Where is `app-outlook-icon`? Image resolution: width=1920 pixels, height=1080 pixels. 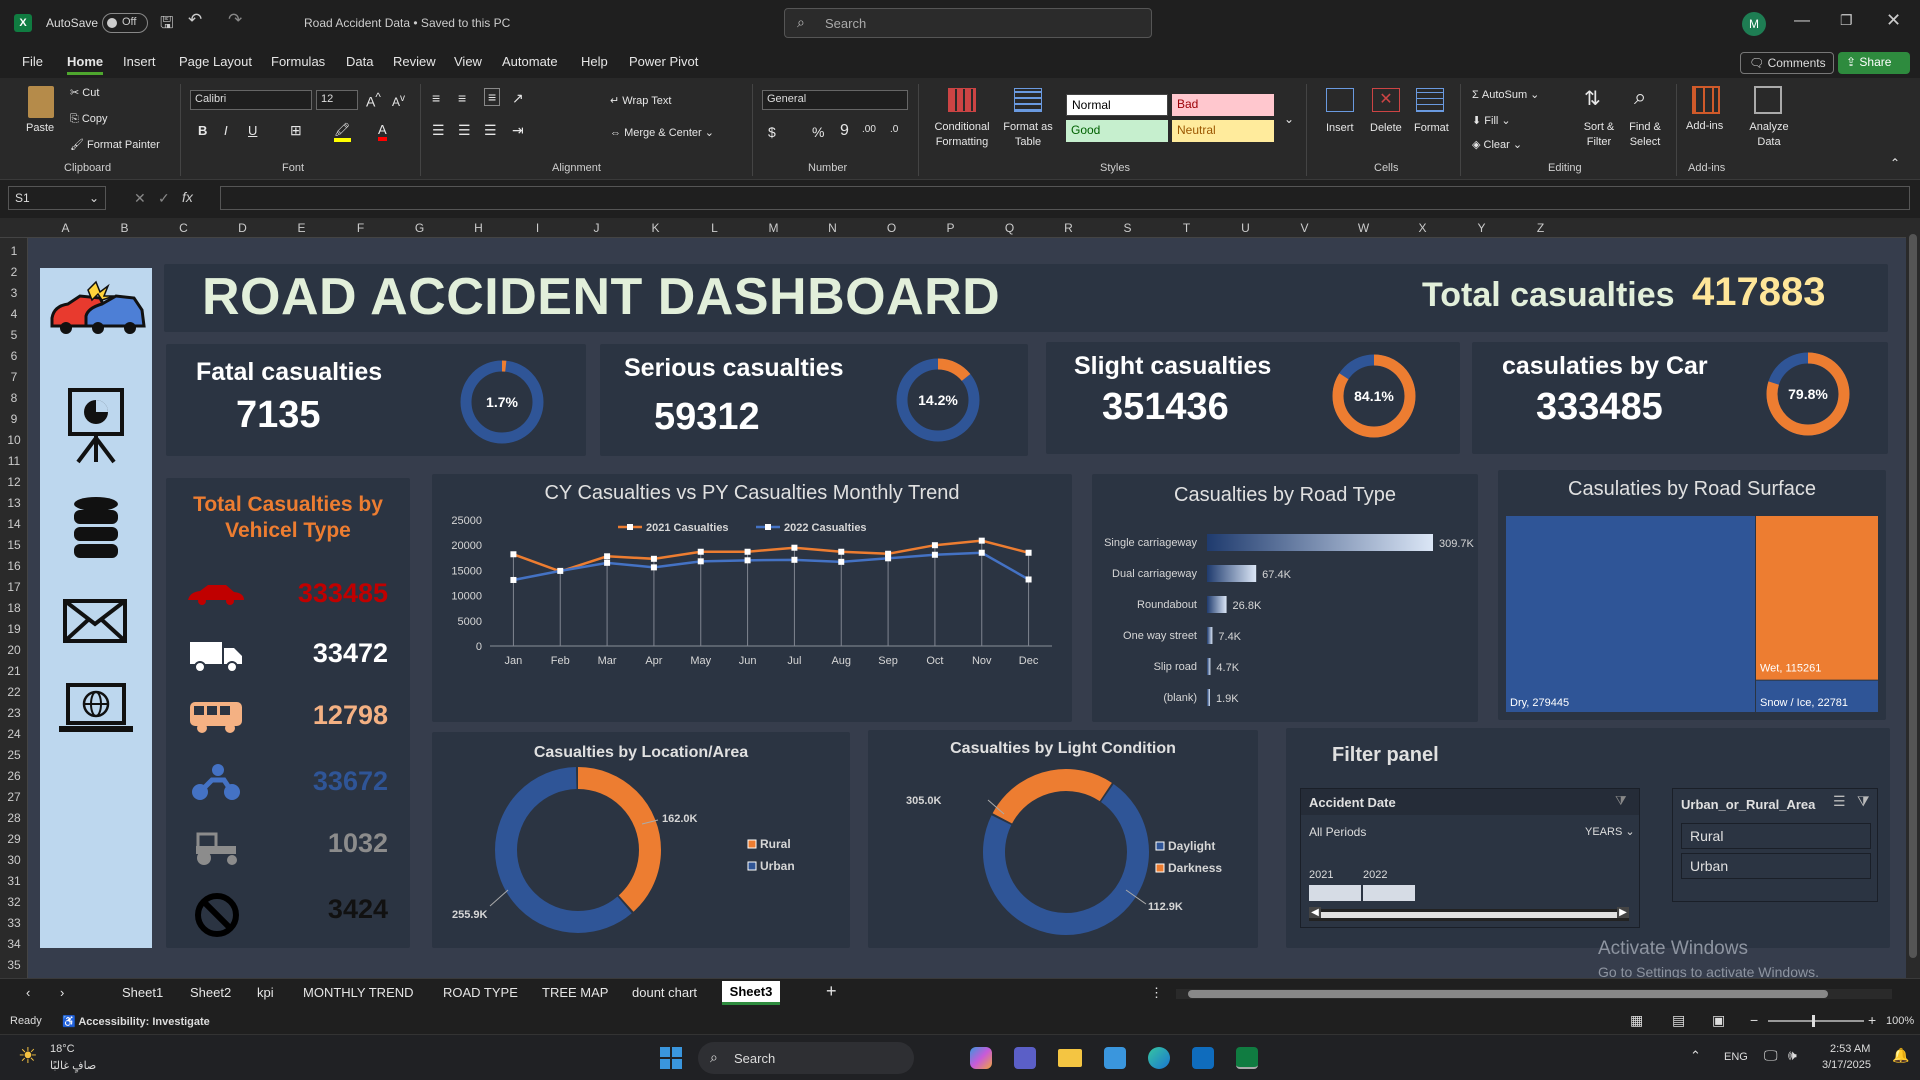 app-outlook-icon is located at coordinates (1203, 1058).